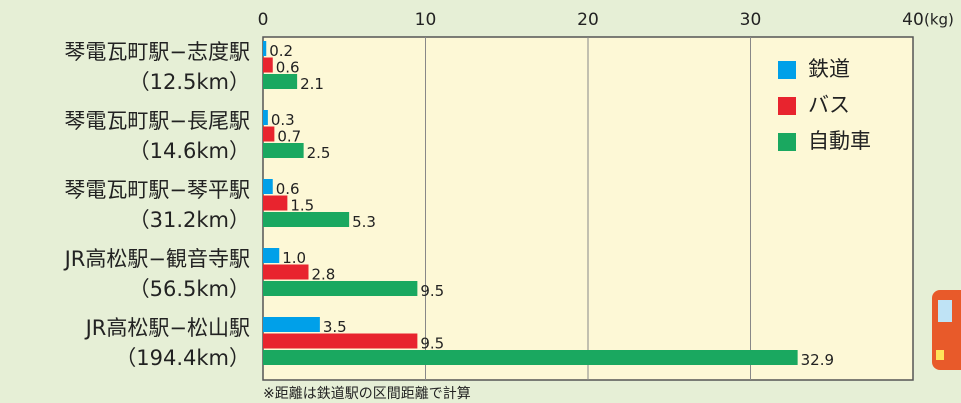 Image resolution: width=961 pixels, height=403 pixels. Describe the element at coordinates (364, 222) in the screenshot. I see `value-label: 5.3` at that location.